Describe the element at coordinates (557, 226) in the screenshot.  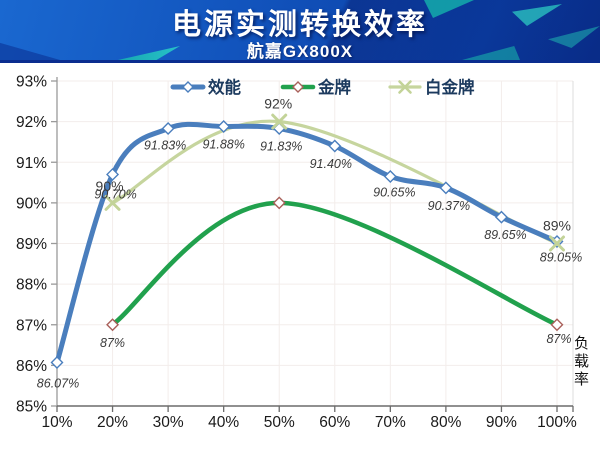
I see `data-label: 89%` at that location.